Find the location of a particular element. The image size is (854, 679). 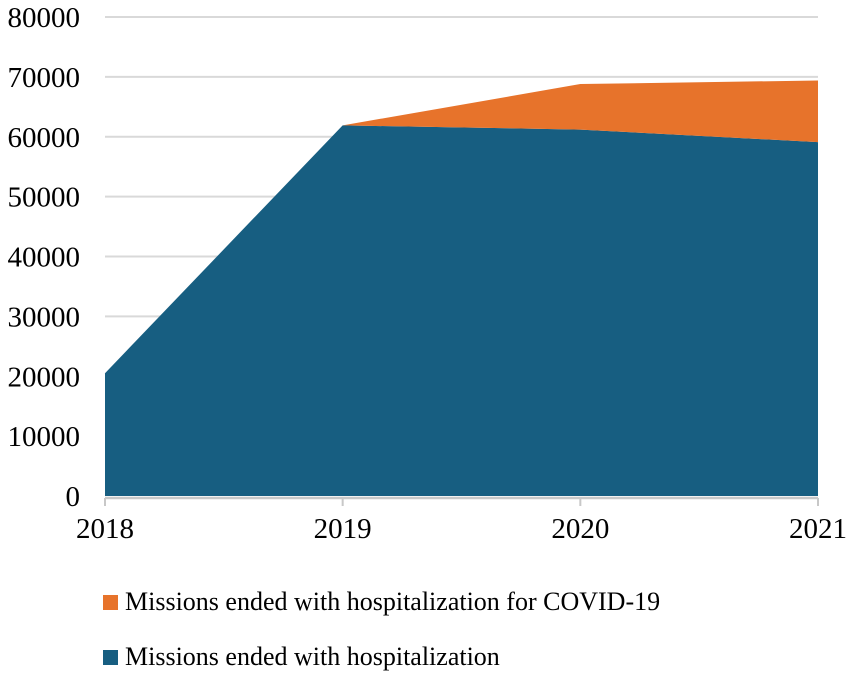

x-axis-tick-label: 2018 is located at coordinates (105, 529).